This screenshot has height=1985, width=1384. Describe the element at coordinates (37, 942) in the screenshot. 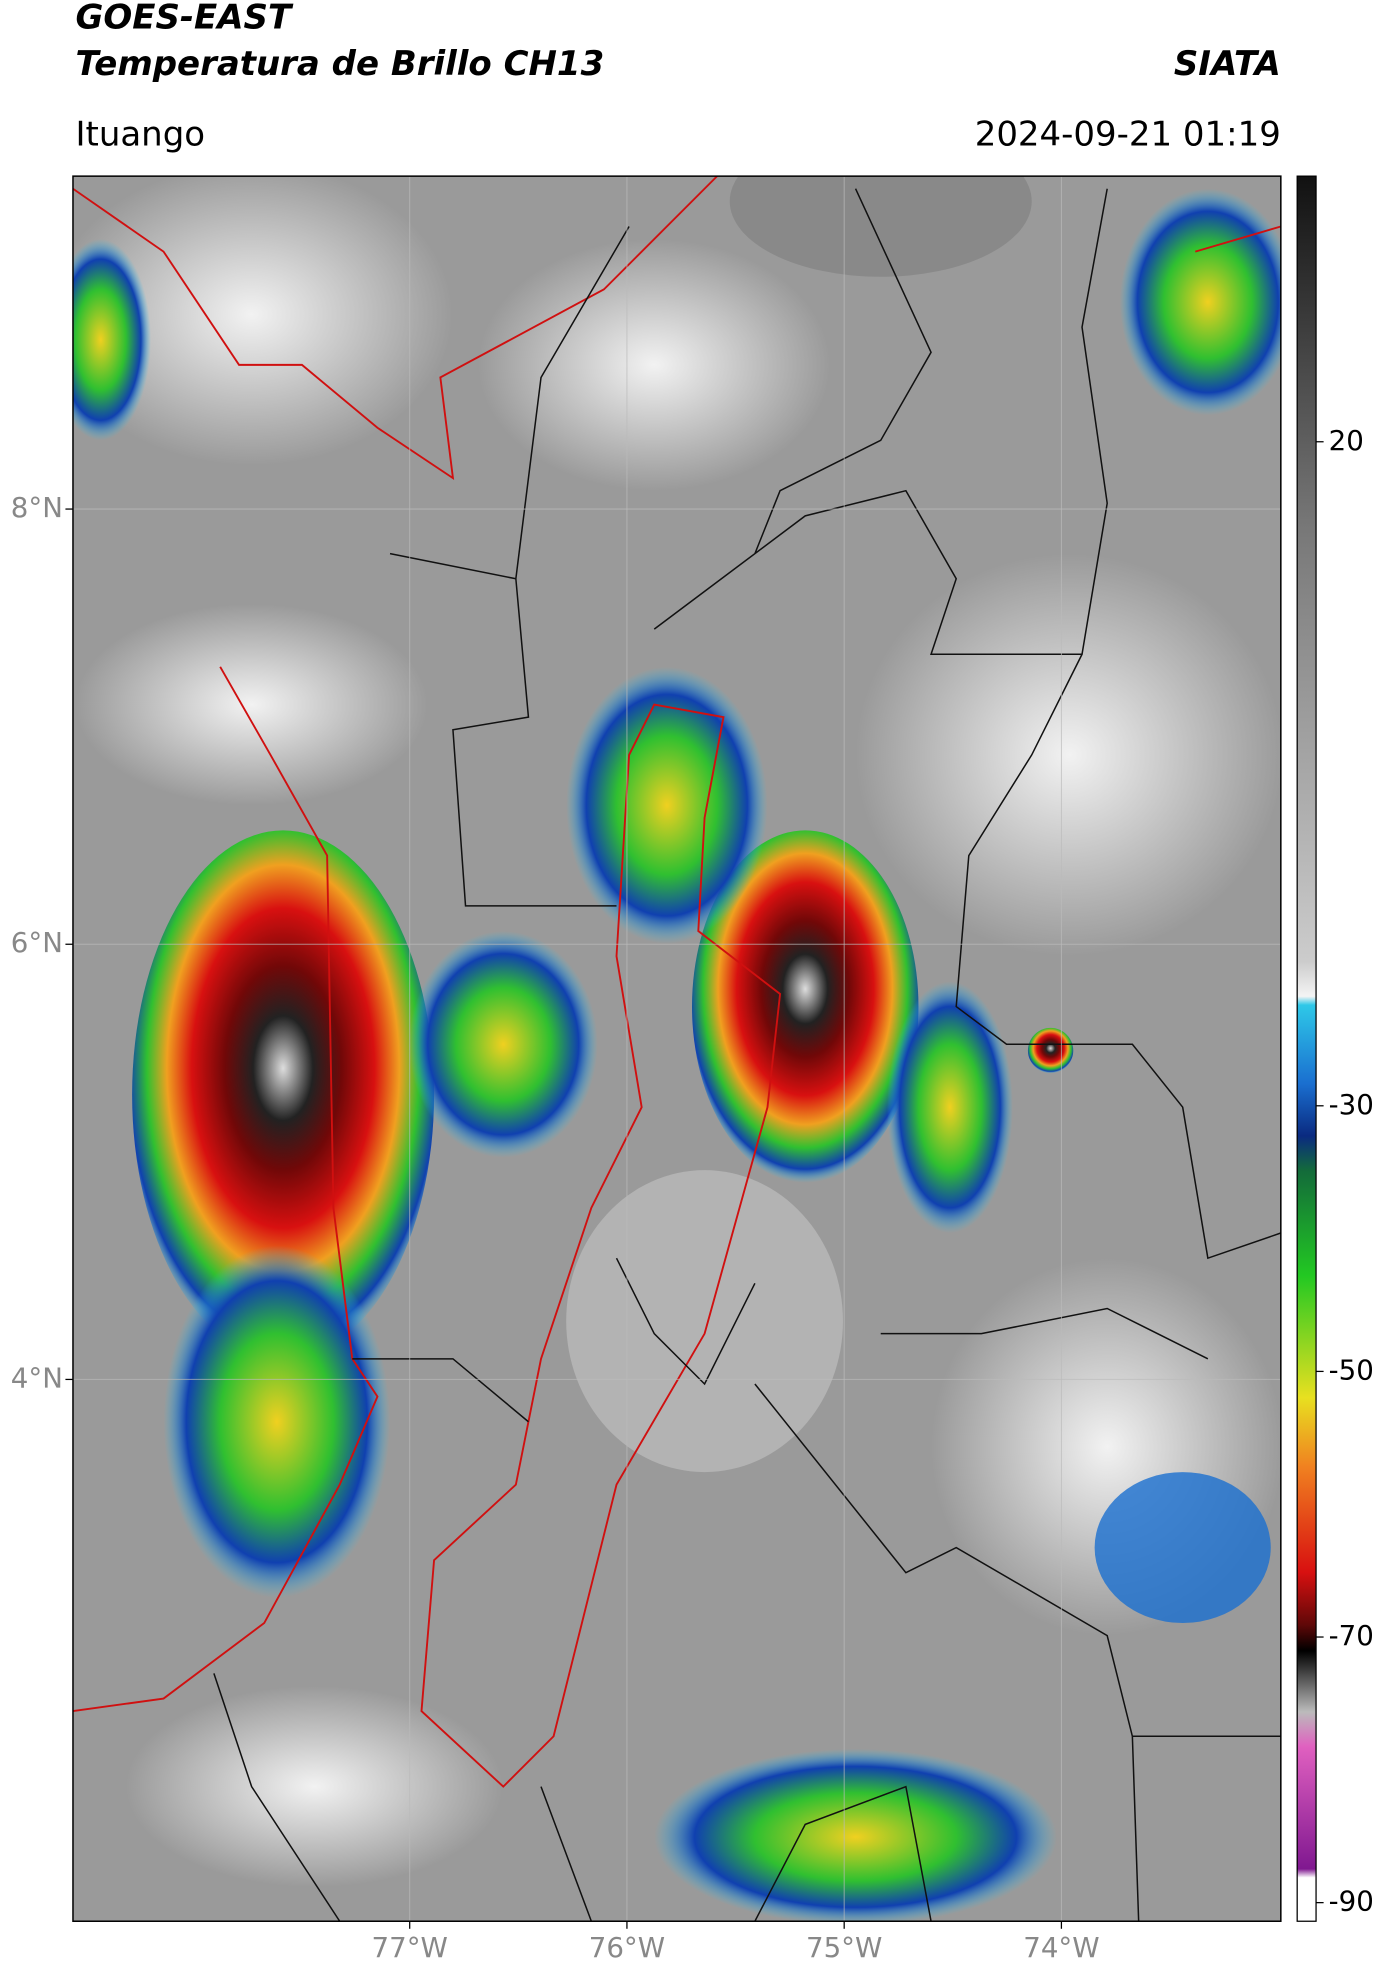

I see `y-tick-label: 6°N` at that location.